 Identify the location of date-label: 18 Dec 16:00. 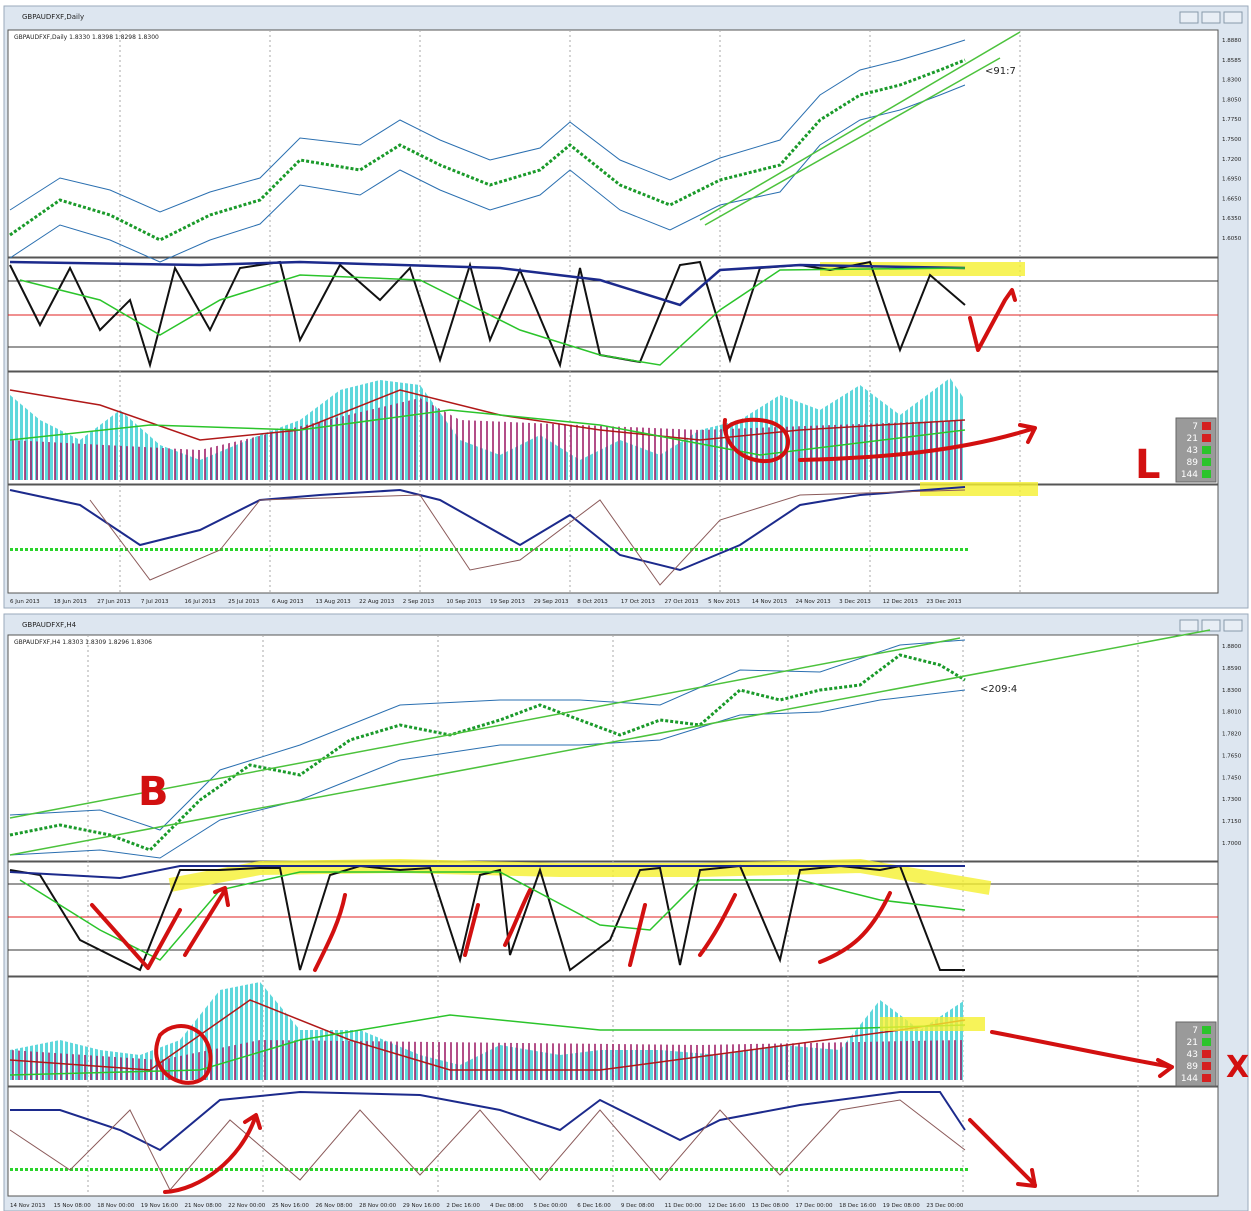
(857, 1206).